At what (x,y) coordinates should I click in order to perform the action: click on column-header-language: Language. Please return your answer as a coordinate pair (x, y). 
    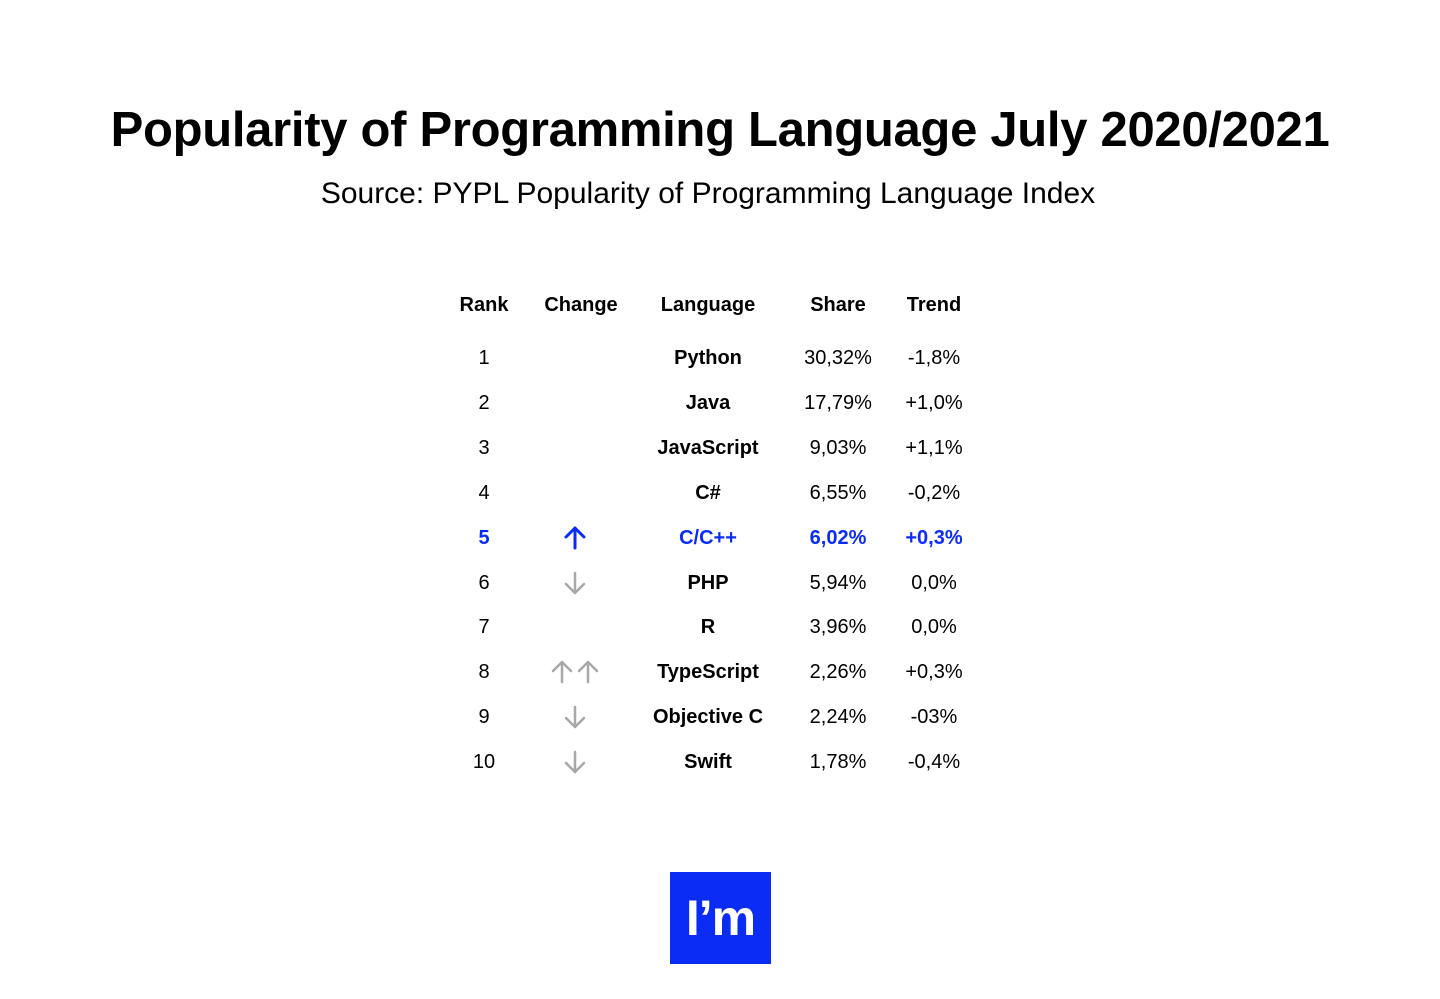
    Looking at the image, I should click on (708, 305).